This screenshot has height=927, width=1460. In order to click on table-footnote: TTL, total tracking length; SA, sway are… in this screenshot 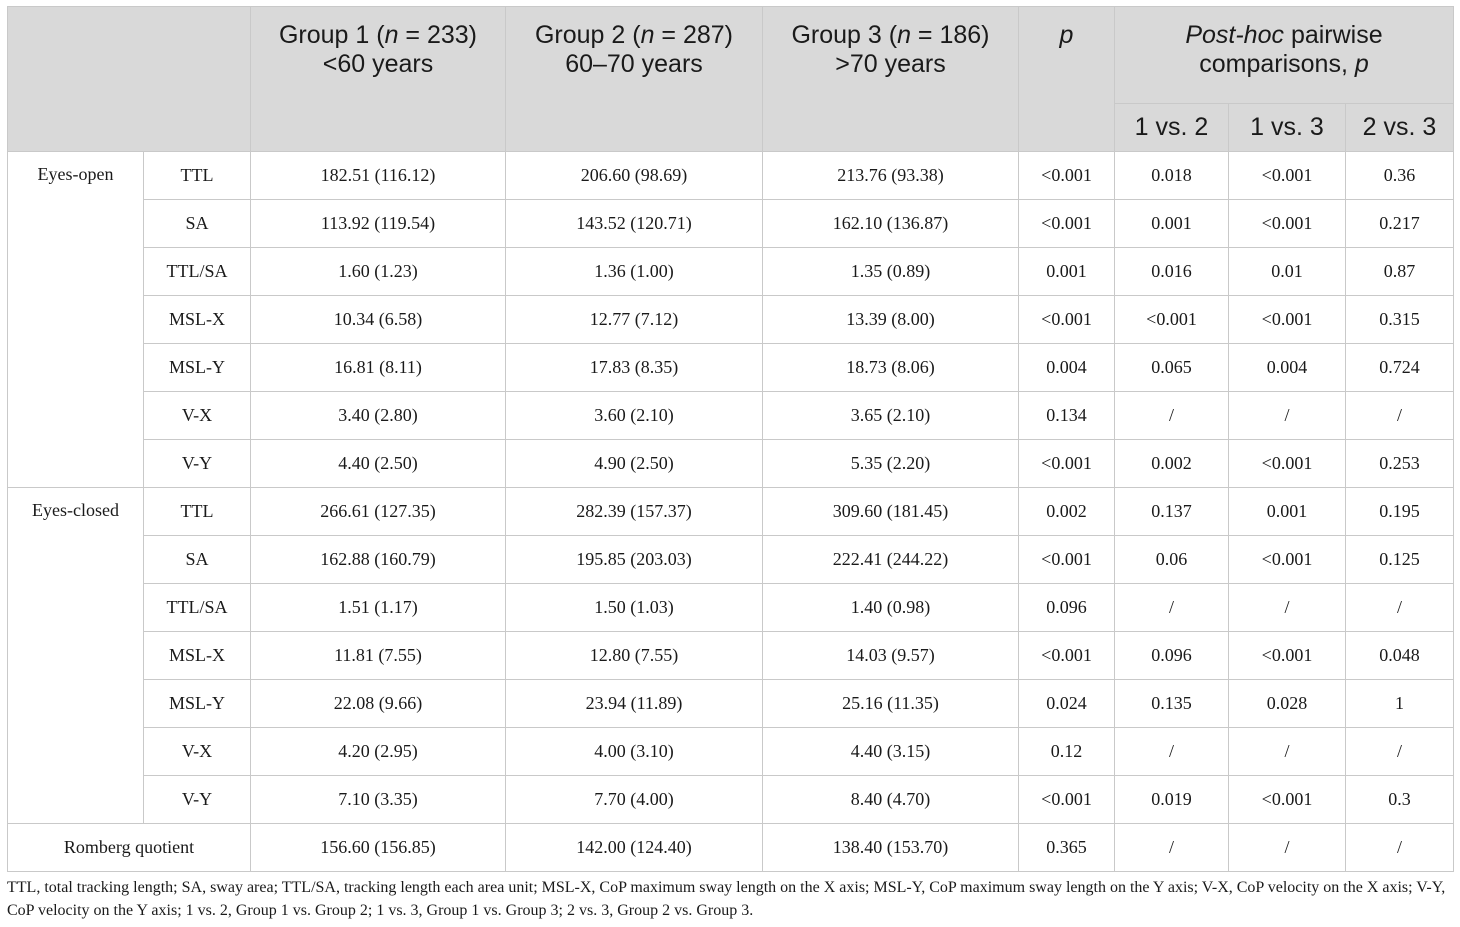, I will do `click(726, 899)`.